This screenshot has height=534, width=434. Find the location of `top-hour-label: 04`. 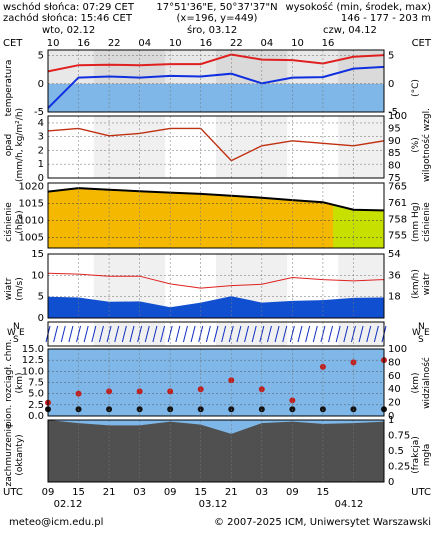

top-hour-label: 04 is located at coordinates (144, 43).